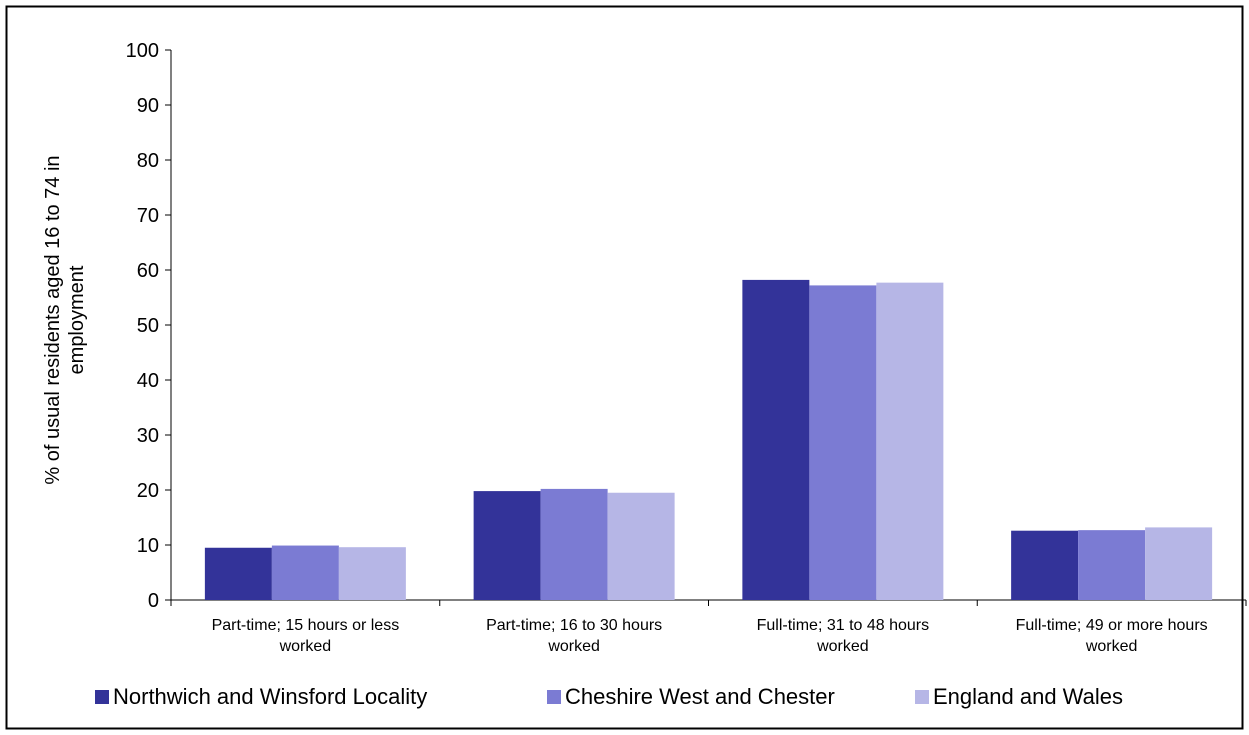 The height and width of the screenshot is (735, 1249). I want to click on y-axis-title-line: % of usual residents aged 16 to 74 in, so click(53, 319).